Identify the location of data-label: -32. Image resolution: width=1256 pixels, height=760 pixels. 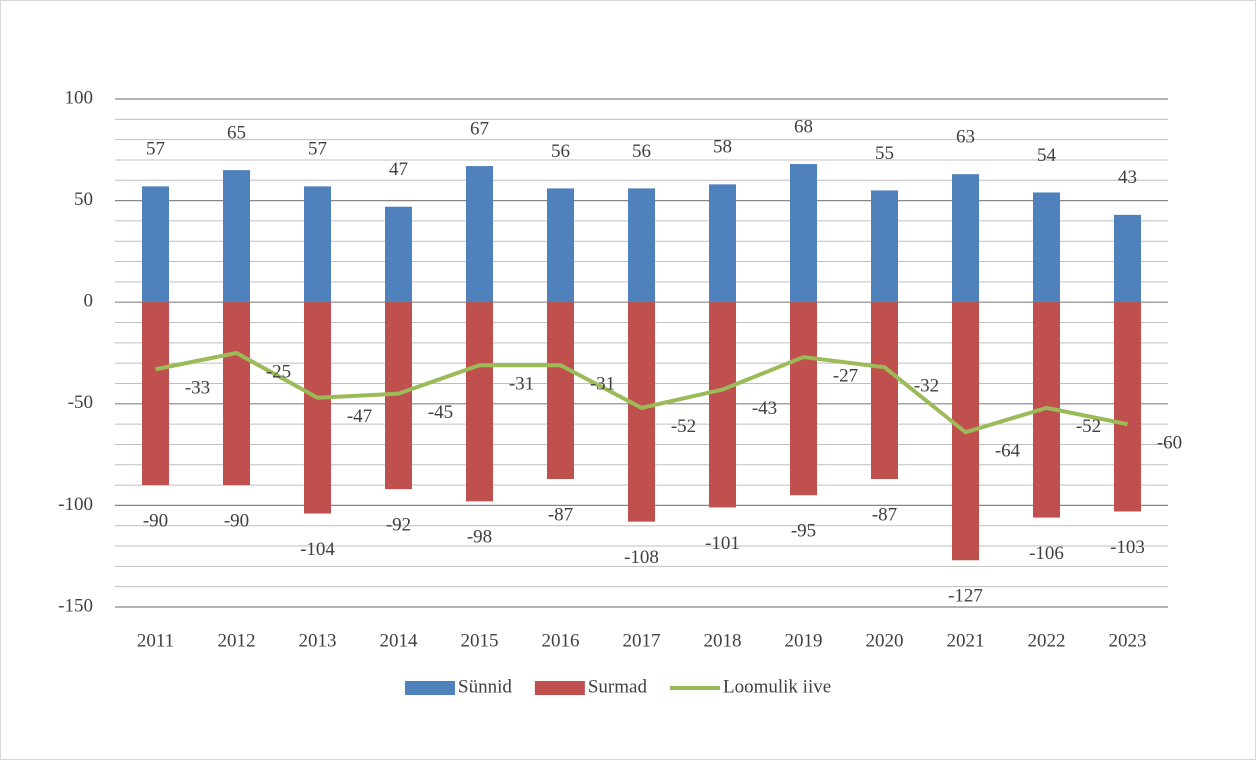
(926, 386).